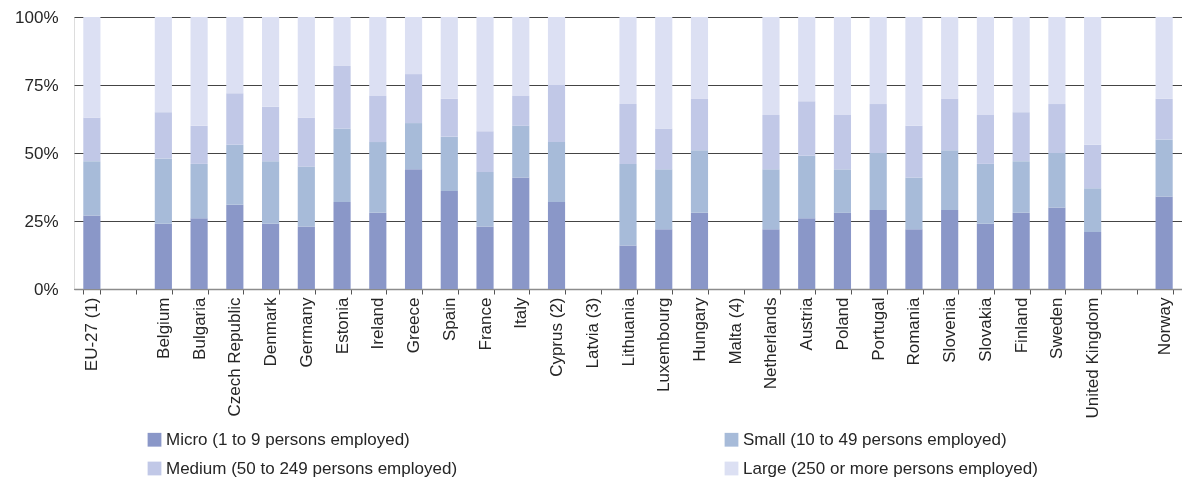 This screenshot has height=493, width=1182. Describe the element at coordinates (890, 468) in the screenshot. I see `legend-label: Large (250 or more persons employed)` at that location.